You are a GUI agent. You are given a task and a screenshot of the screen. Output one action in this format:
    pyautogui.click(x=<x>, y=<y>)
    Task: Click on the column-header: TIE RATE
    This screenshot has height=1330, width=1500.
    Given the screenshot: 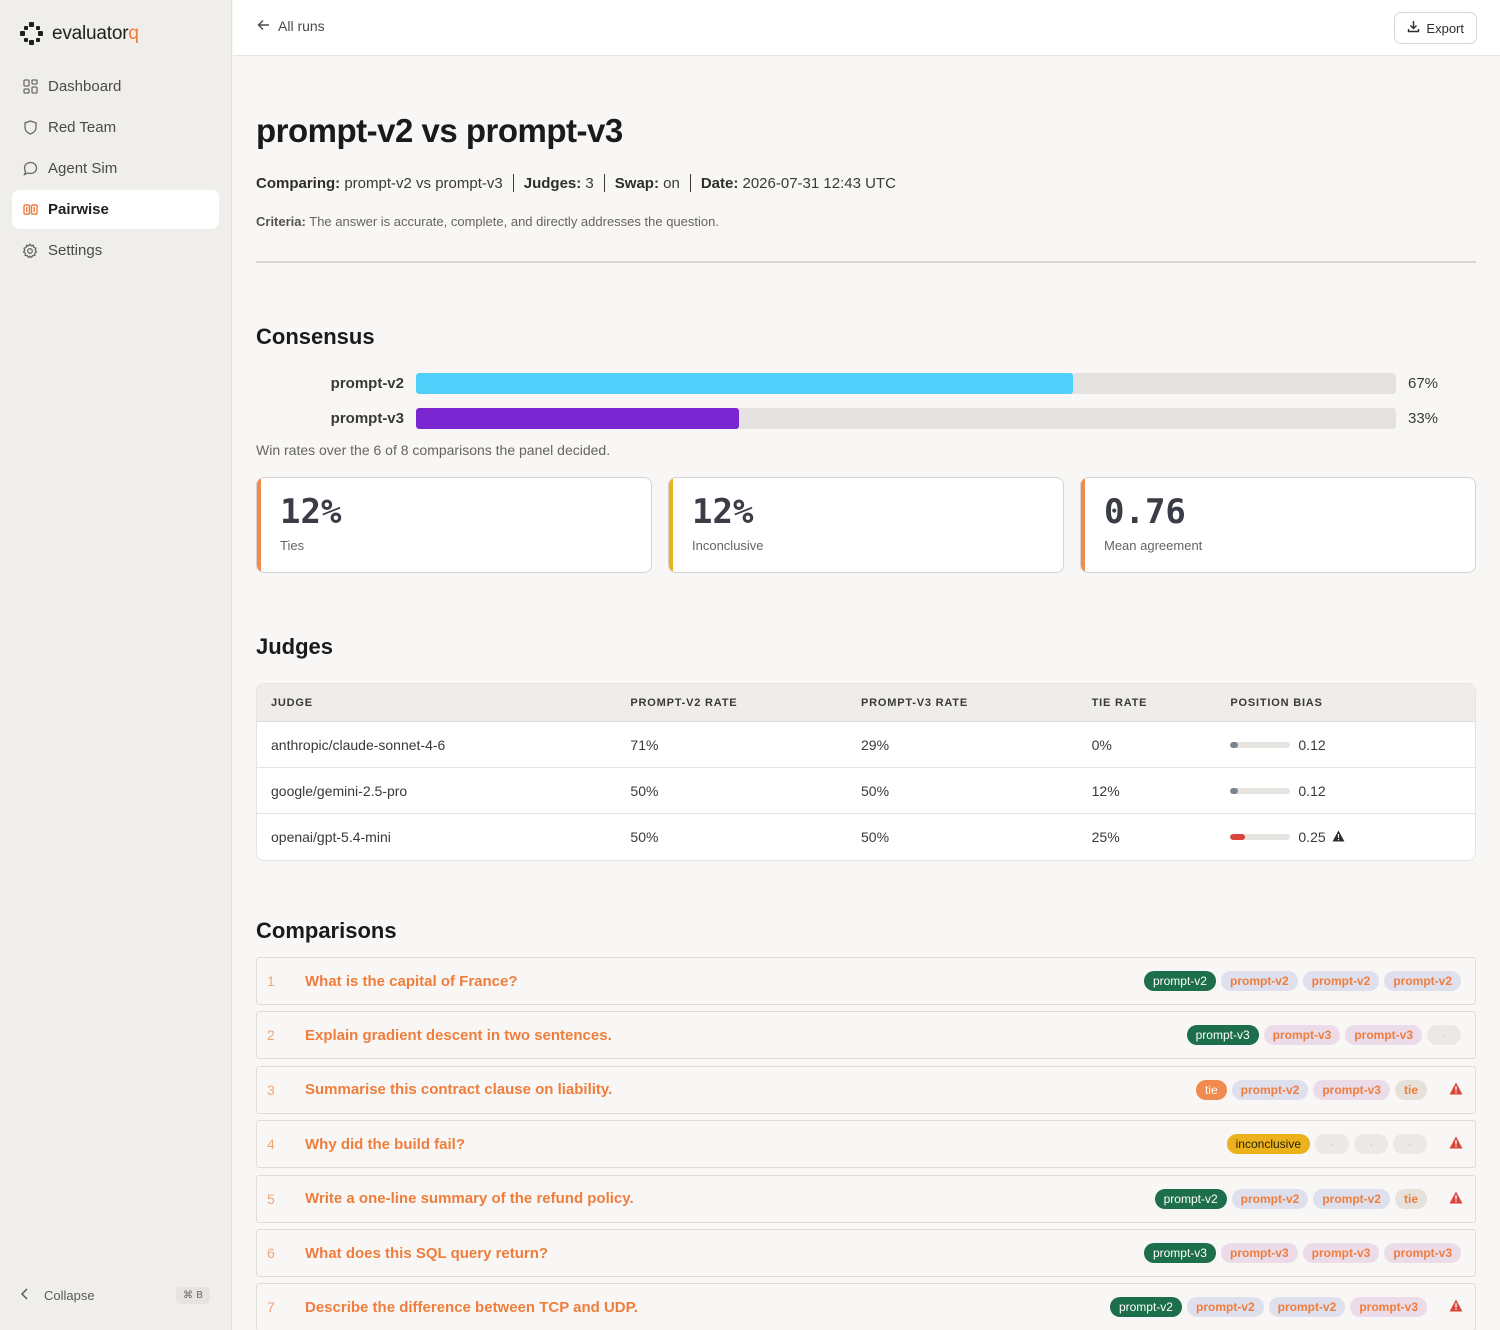 What is the action you would take?
    pyautogui.click(x=1119, y=702)
    